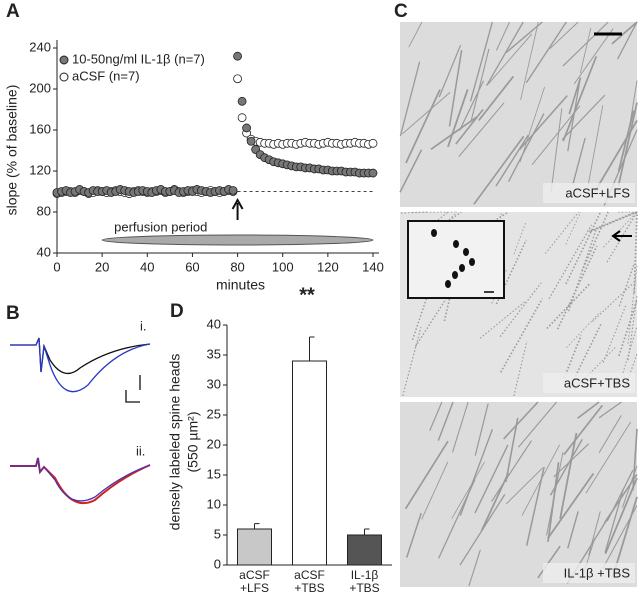  Describe the element at coordinates (237, 266) in the screenshot. I see `x-tick-label: 80` at that location.